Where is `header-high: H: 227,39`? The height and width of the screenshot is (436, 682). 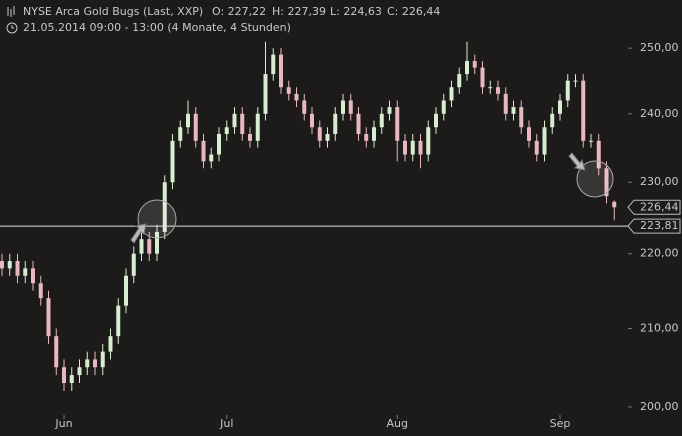
header-high: H: 227,39 is located at coordinates (299, 11).